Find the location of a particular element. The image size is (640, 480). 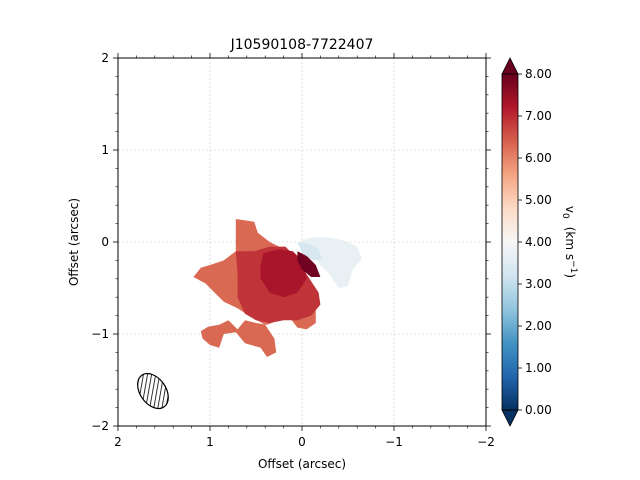

y-axis-label: Offset (arcsec) is located at coordinates (74, 242).